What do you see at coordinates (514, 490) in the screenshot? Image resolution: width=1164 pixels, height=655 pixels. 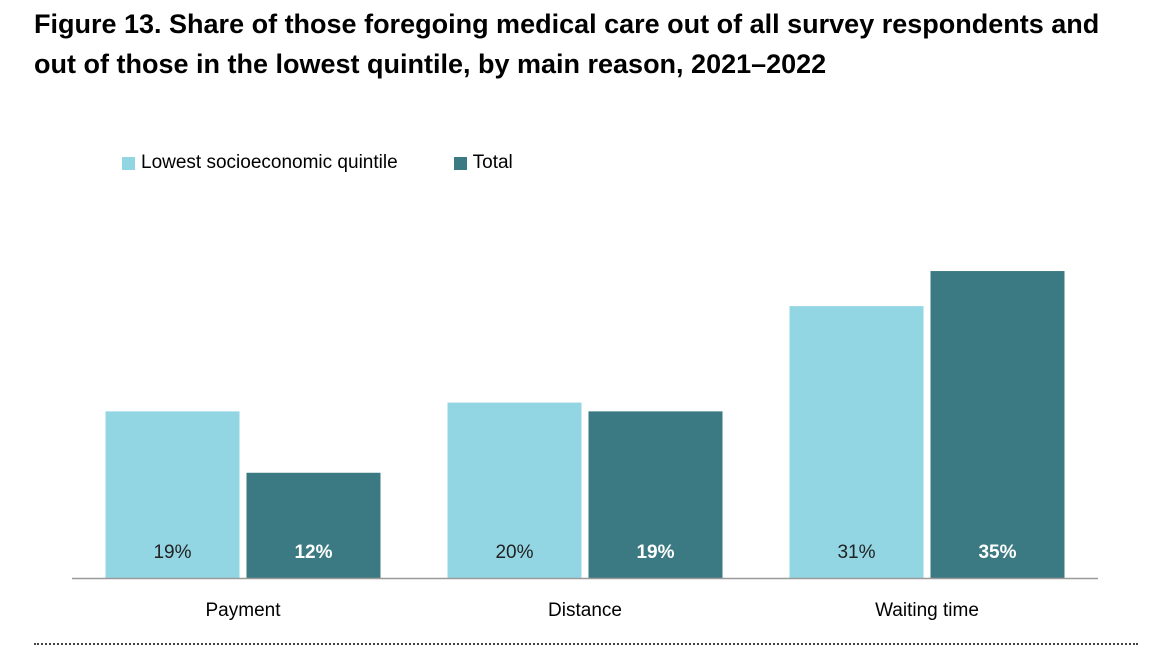 I see `bar-lowest-quintile-distance` at bounding box center [514, 490].